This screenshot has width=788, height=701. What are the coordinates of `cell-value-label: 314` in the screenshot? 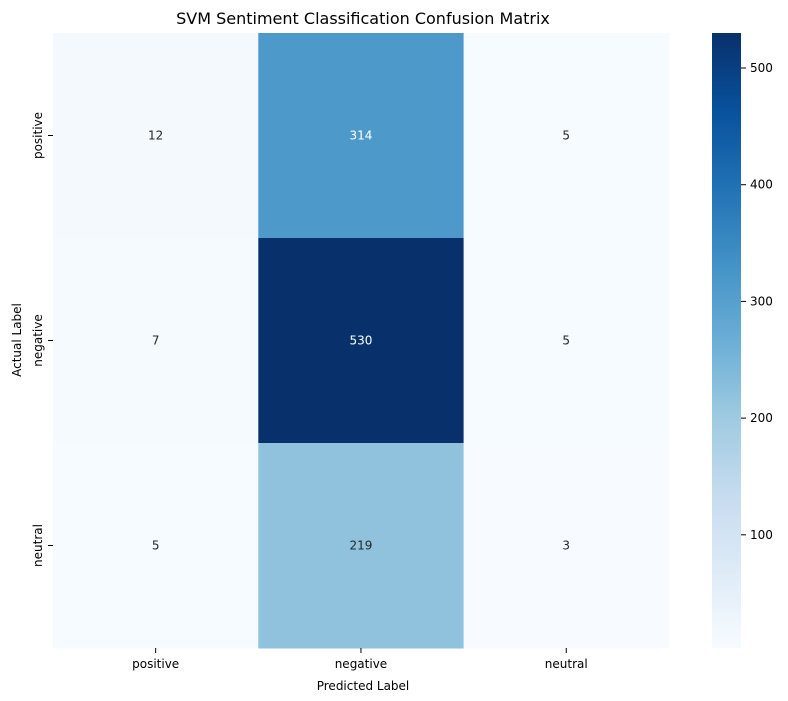 It's located at (360, 136).